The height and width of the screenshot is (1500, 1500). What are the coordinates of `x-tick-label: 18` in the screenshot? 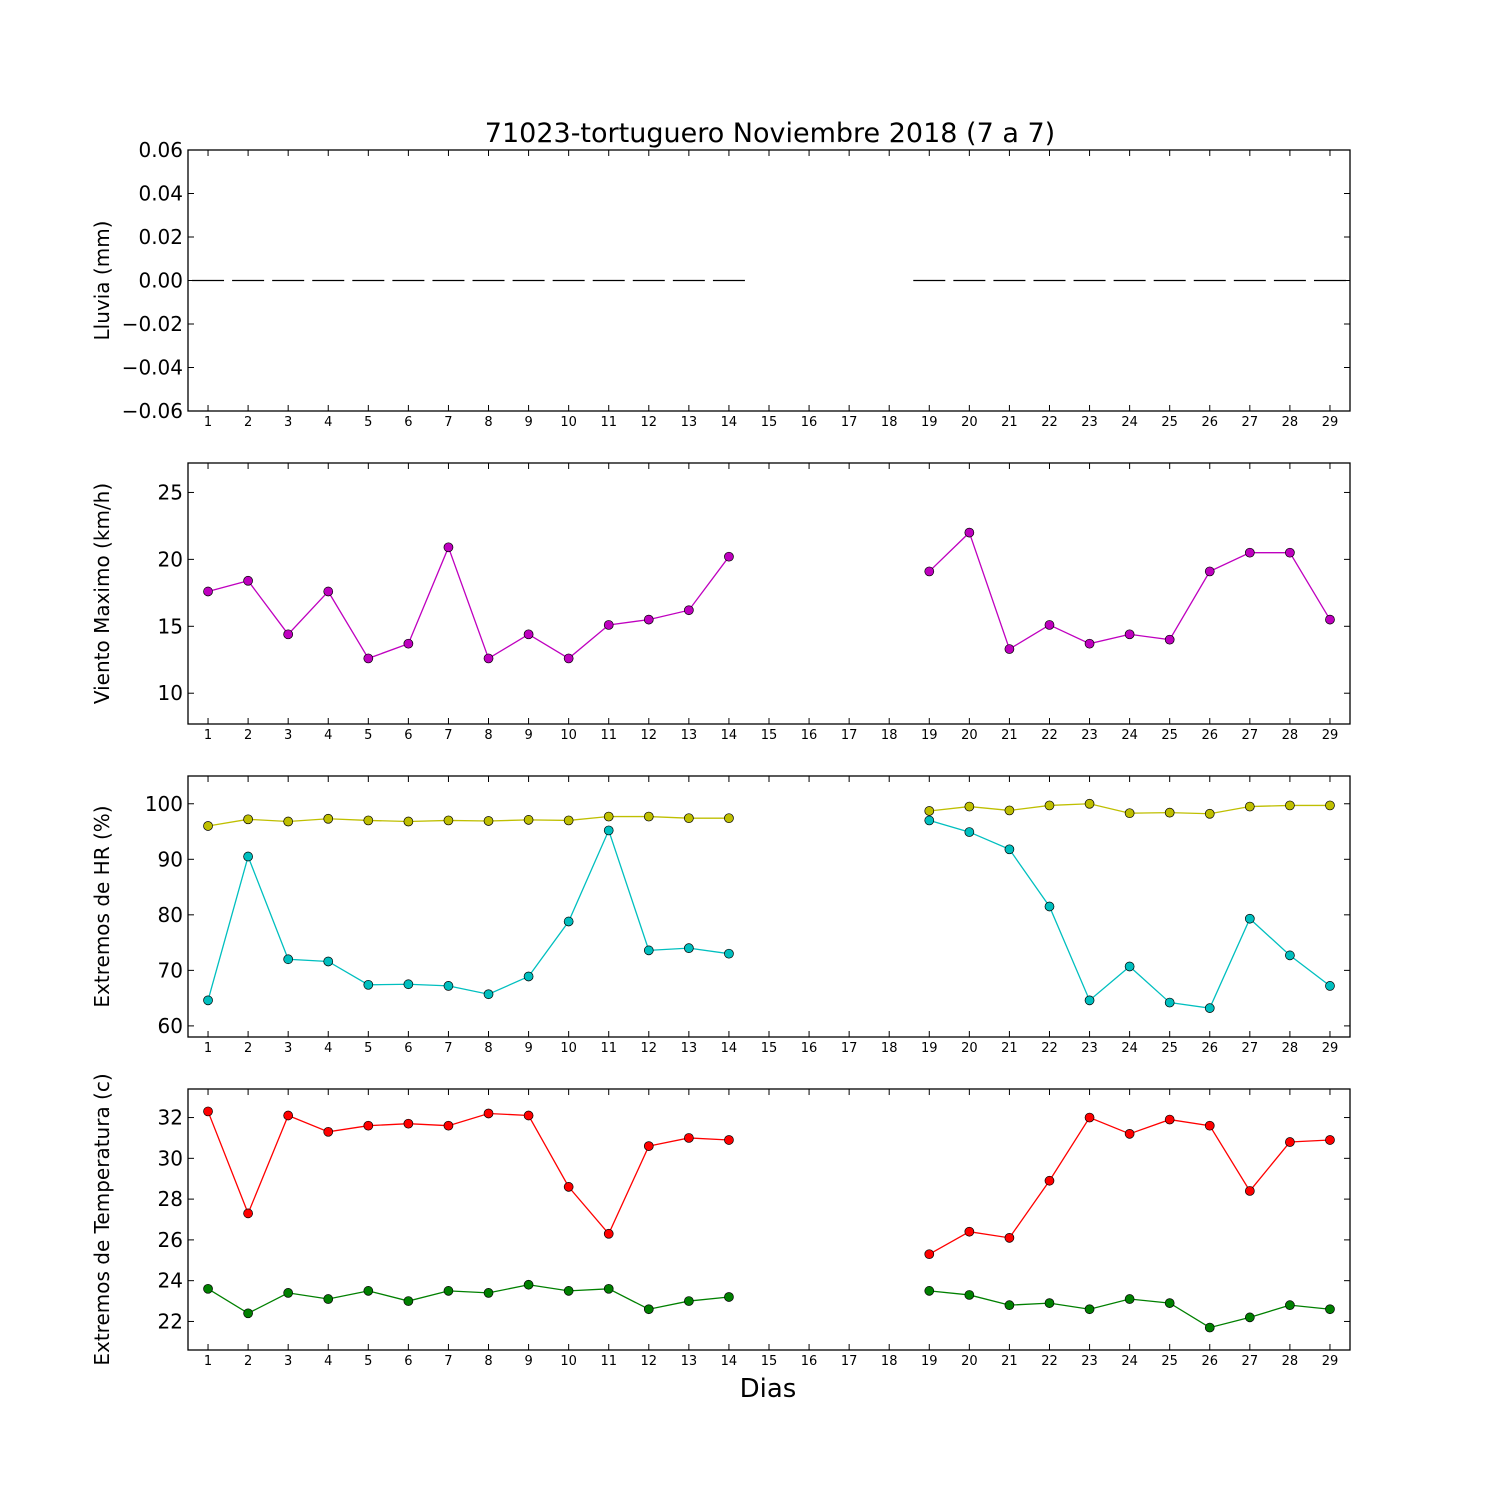 It's located at (889, 1048).